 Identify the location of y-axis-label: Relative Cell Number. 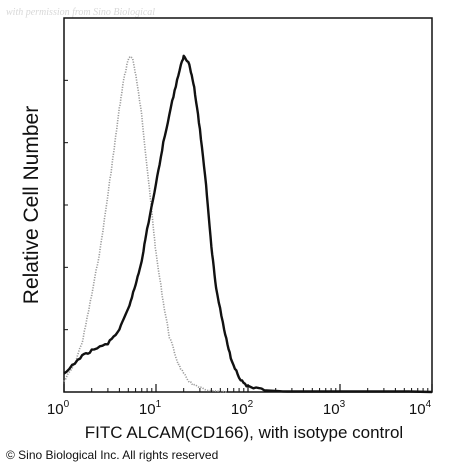
(31, 205).